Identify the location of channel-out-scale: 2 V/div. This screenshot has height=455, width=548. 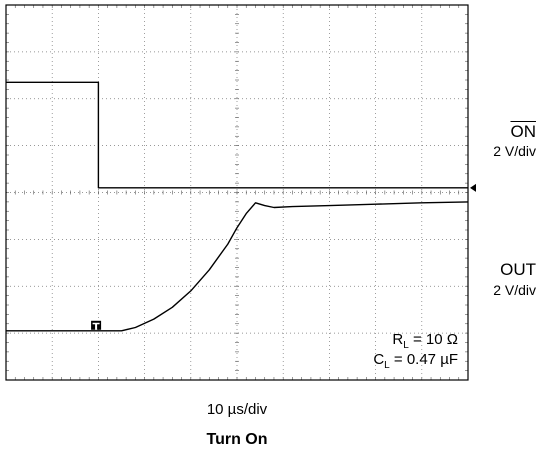
(514, 290).